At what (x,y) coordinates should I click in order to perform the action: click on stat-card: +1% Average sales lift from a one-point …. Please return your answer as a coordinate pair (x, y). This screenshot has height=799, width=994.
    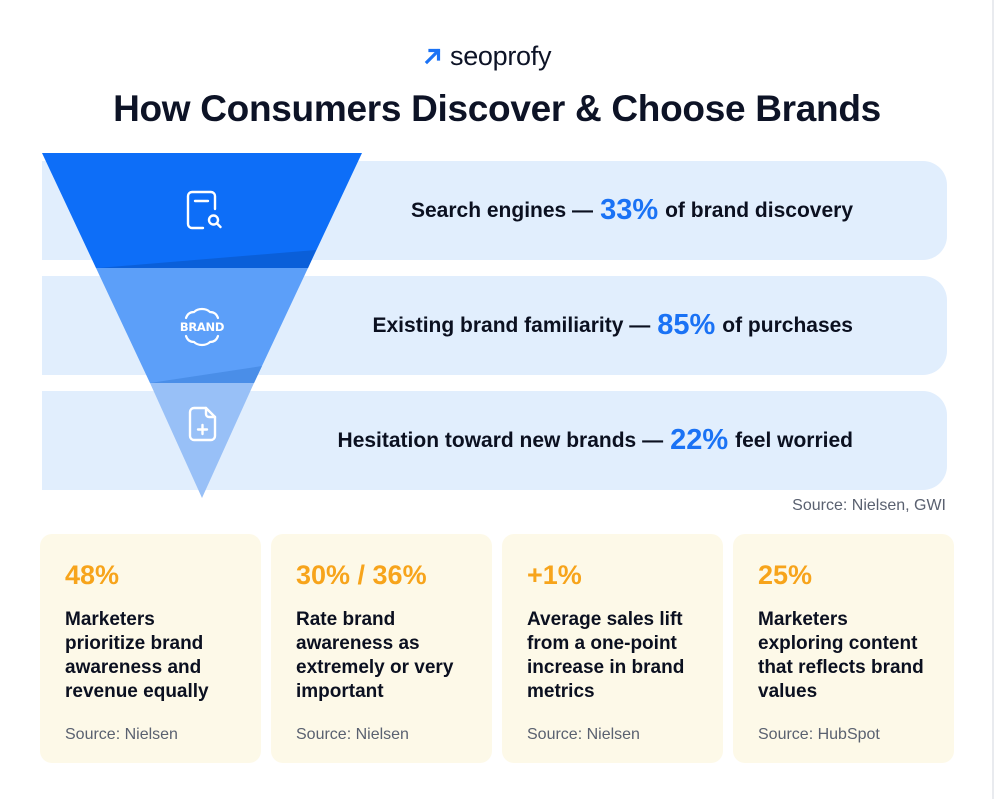
    Looking at the image, I should click on (612, 648).